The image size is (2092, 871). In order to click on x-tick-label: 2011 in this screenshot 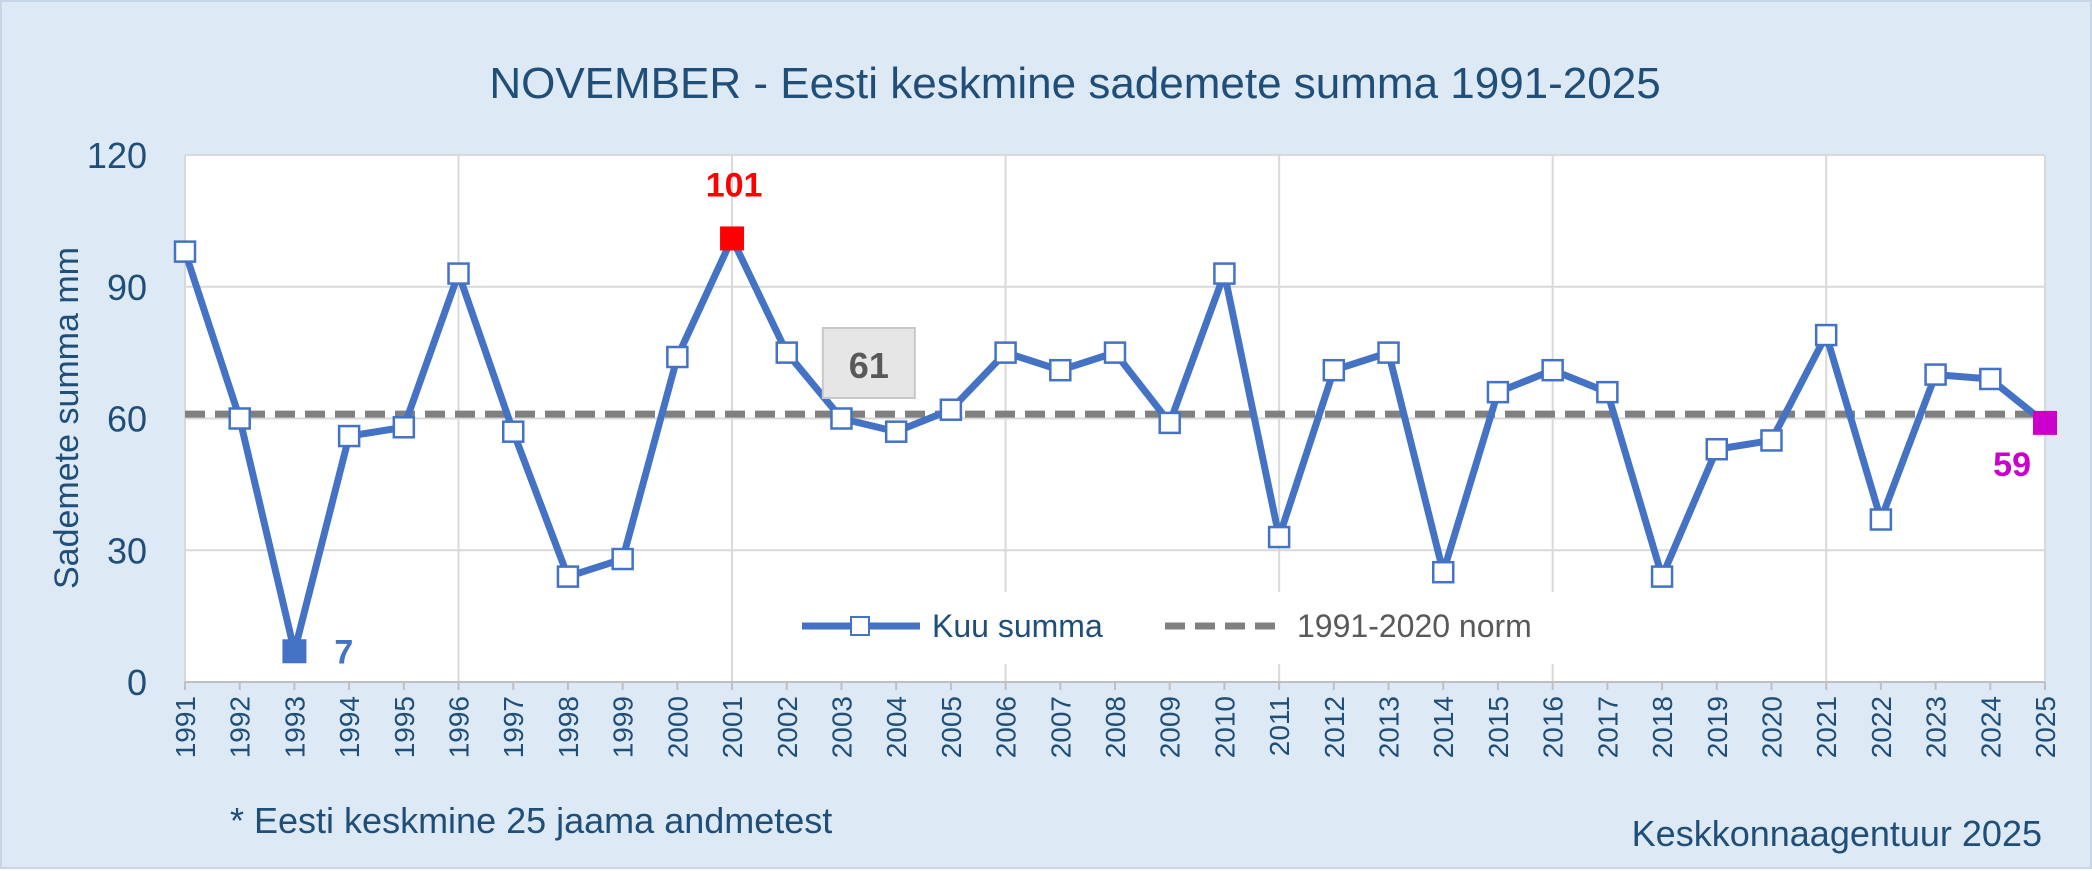, I will do `click(1279, 726)`.